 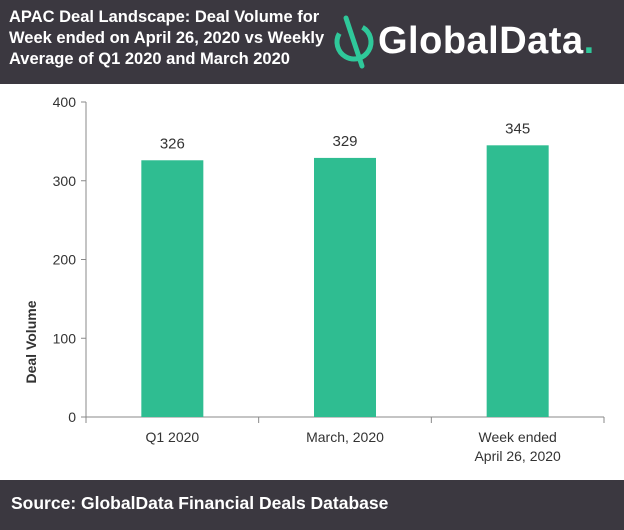 I want to click on globaldata-logo-icon, so click(x=354, y=42).